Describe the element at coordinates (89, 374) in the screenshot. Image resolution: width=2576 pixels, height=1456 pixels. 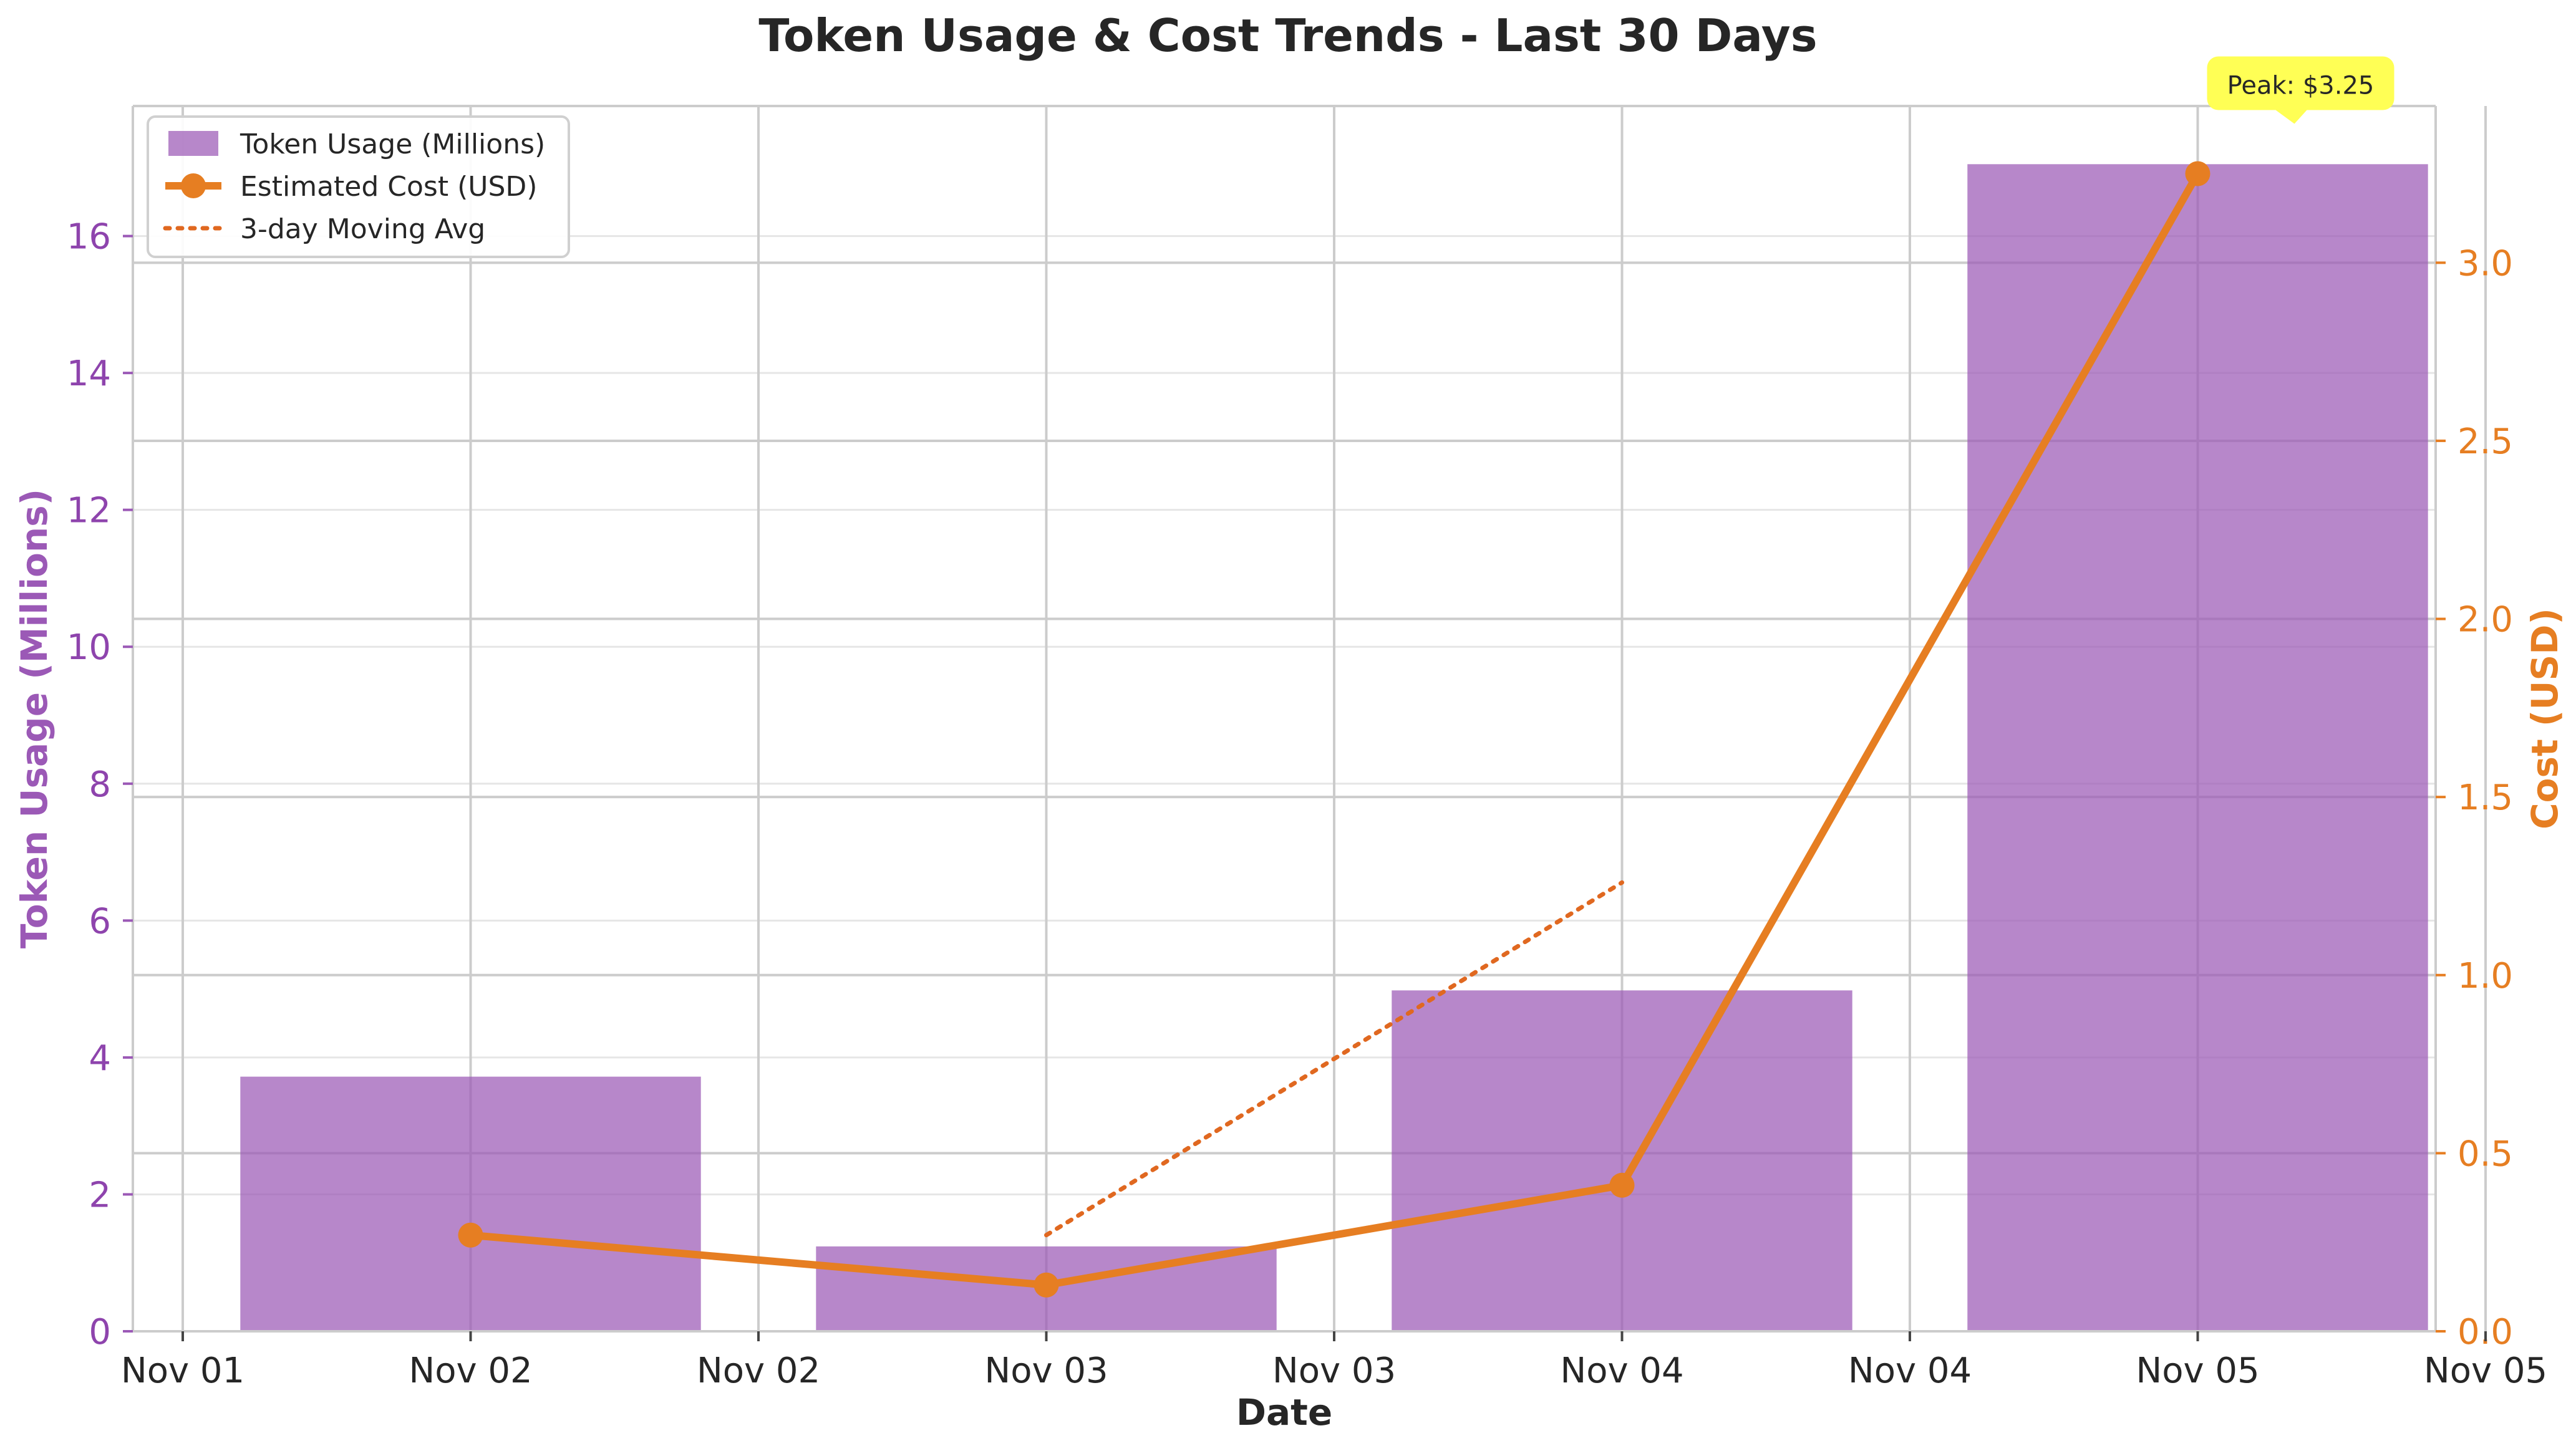
I see `y-tick-label: 14` at that location.